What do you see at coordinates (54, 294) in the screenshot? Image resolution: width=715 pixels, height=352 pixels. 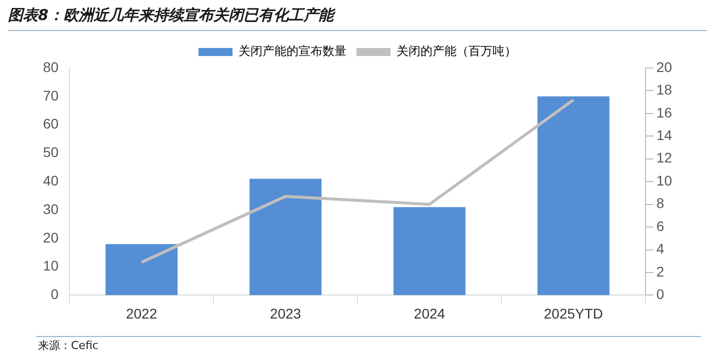 I see `y-tick-label: 0` at bounding box center [54, 294].